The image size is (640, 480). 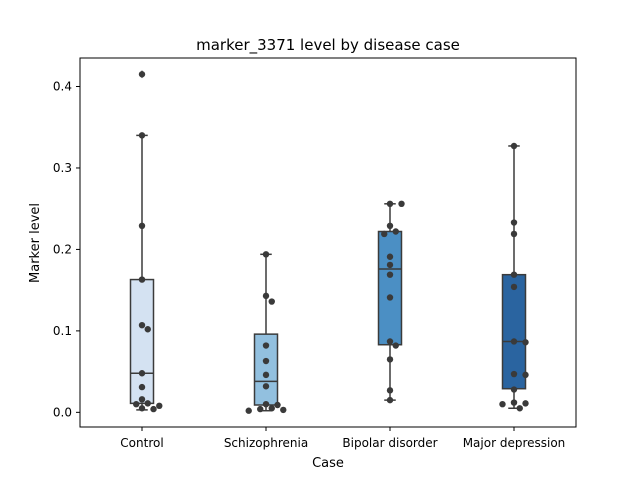 I want to click on y-tick-label: 0.2, so click(x=62, y=249).